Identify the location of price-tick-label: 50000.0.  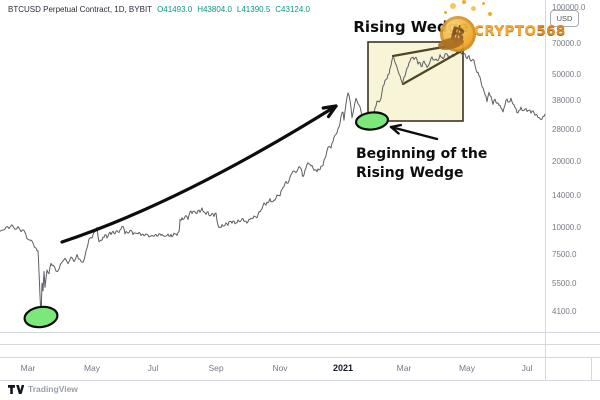
(566, 74).